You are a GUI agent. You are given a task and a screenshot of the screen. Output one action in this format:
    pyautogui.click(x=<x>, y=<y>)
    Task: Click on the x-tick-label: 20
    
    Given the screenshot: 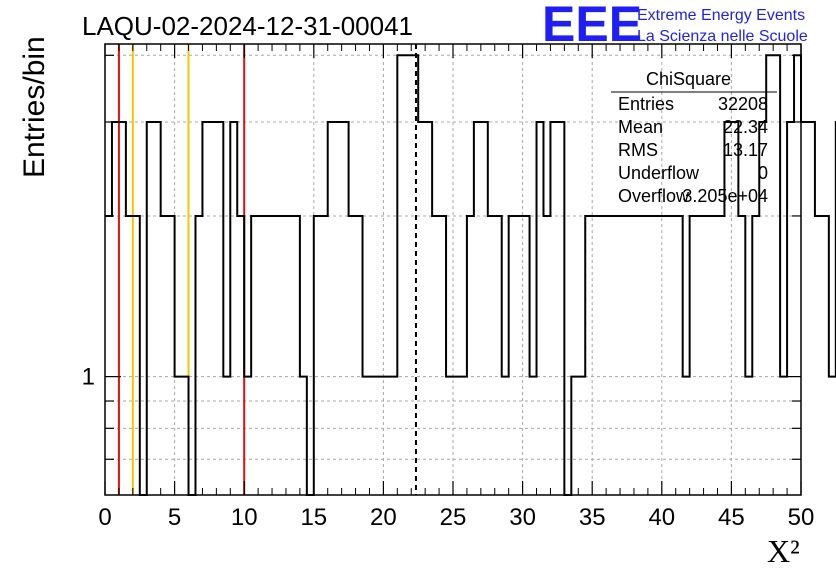 What is the action you would take?
    pyautogui.click(x=383, y=517)
    